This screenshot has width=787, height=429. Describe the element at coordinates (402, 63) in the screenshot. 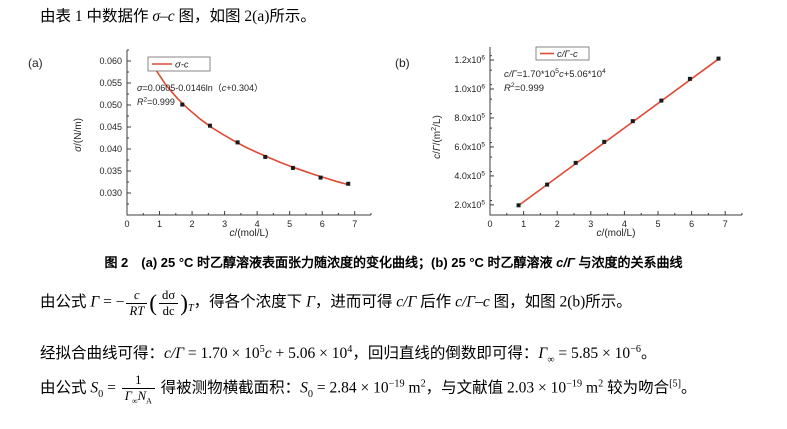

I see `svg-text: (b)` at that location.